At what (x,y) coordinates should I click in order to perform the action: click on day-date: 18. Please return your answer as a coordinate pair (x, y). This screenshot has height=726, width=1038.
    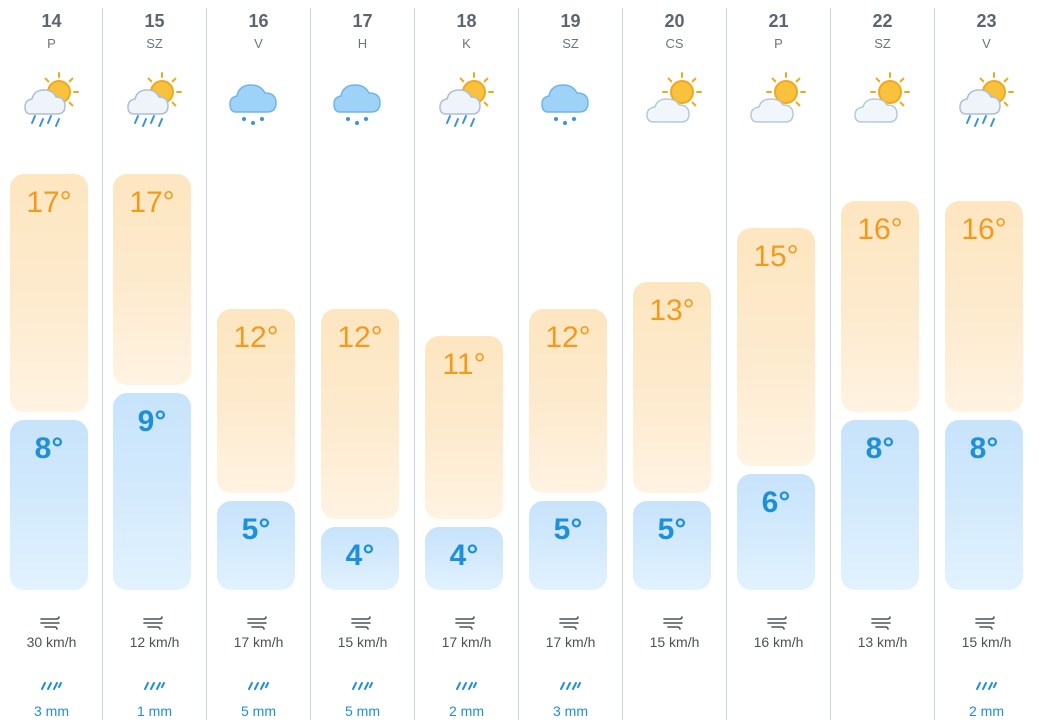
    Looking at the image, I should click on (466, 21).